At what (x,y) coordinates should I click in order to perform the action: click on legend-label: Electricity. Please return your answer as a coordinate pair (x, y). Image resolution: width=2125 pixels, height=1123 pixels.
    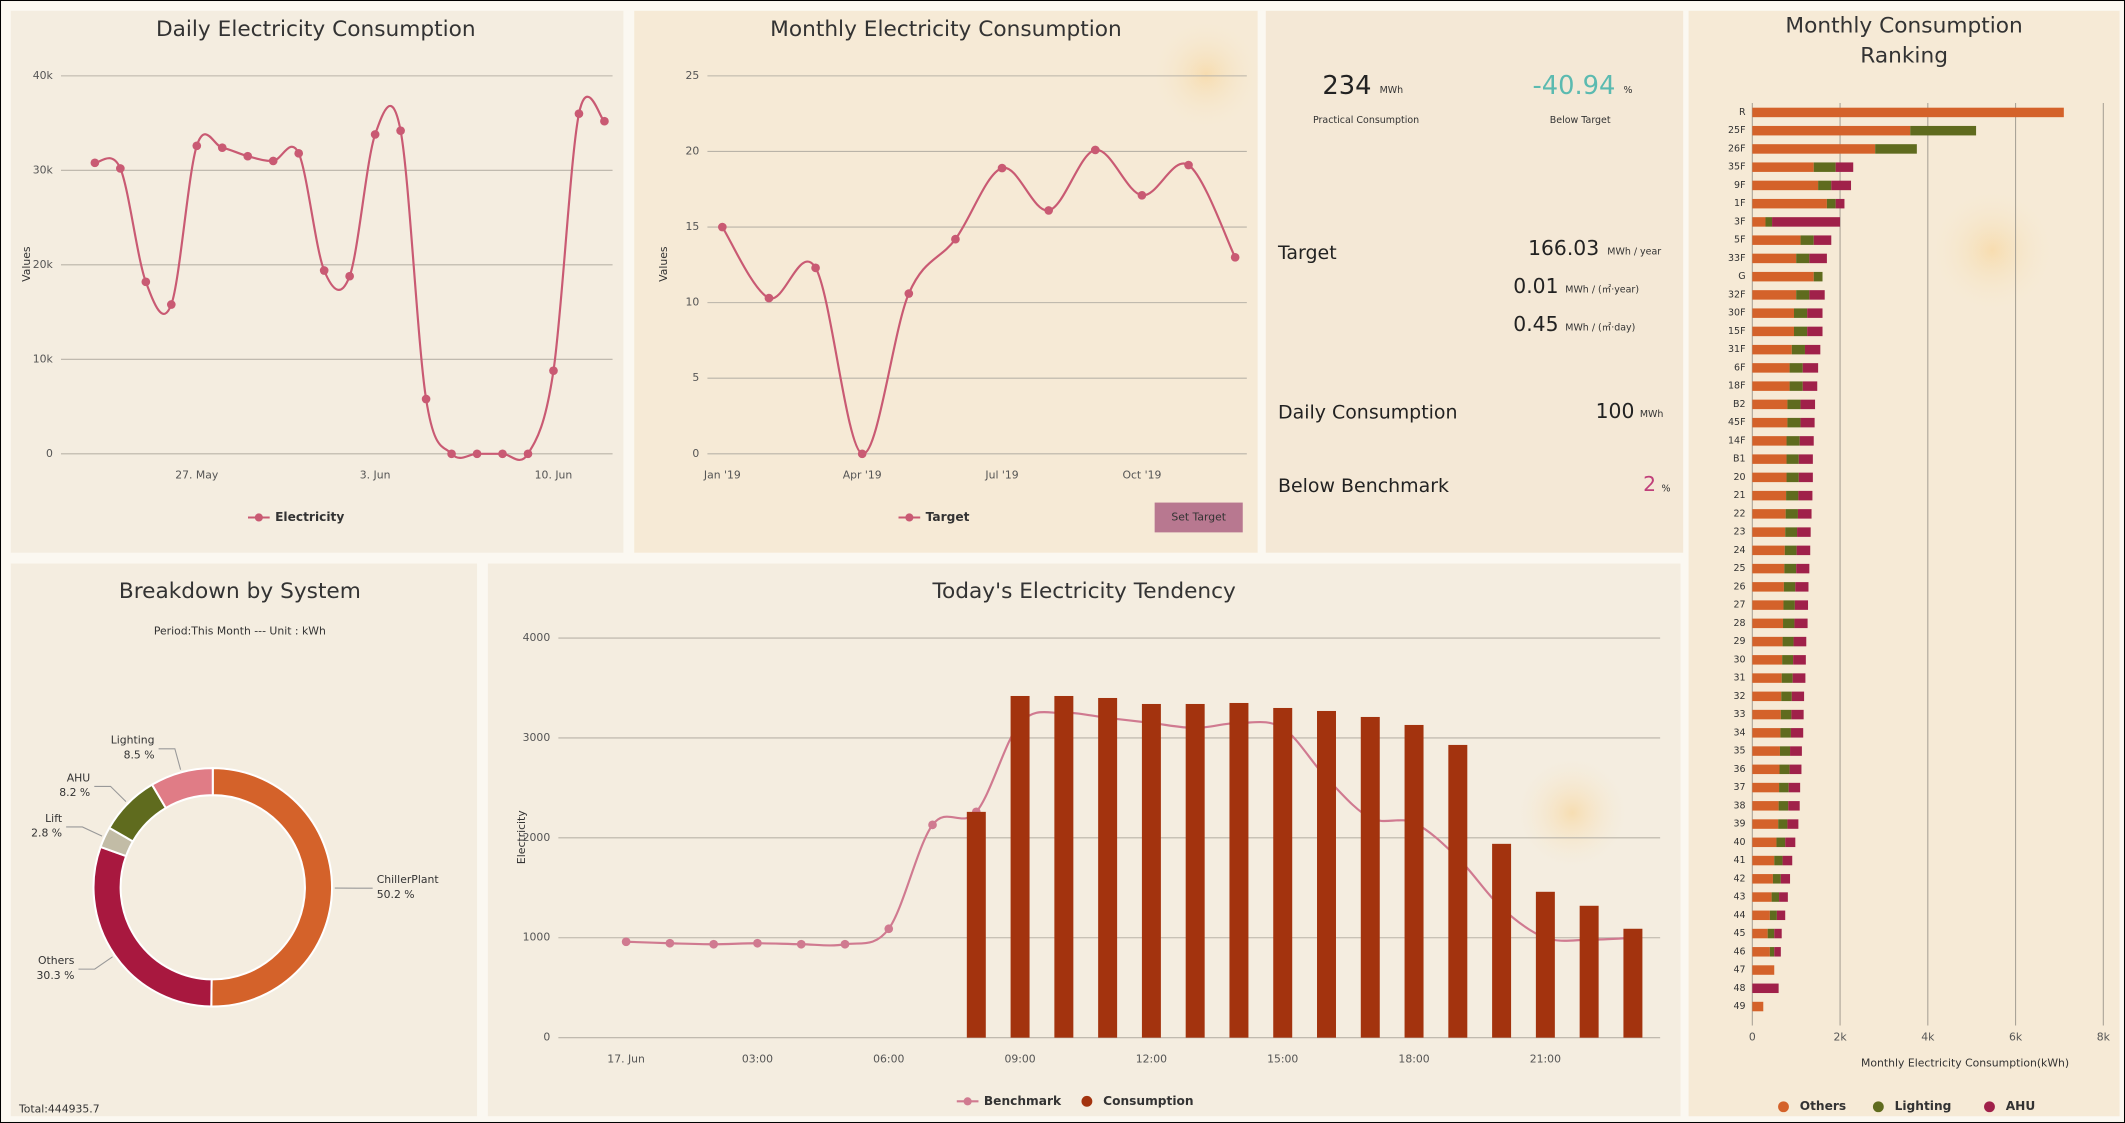
    Looking at the image, I should click on (309, 517).